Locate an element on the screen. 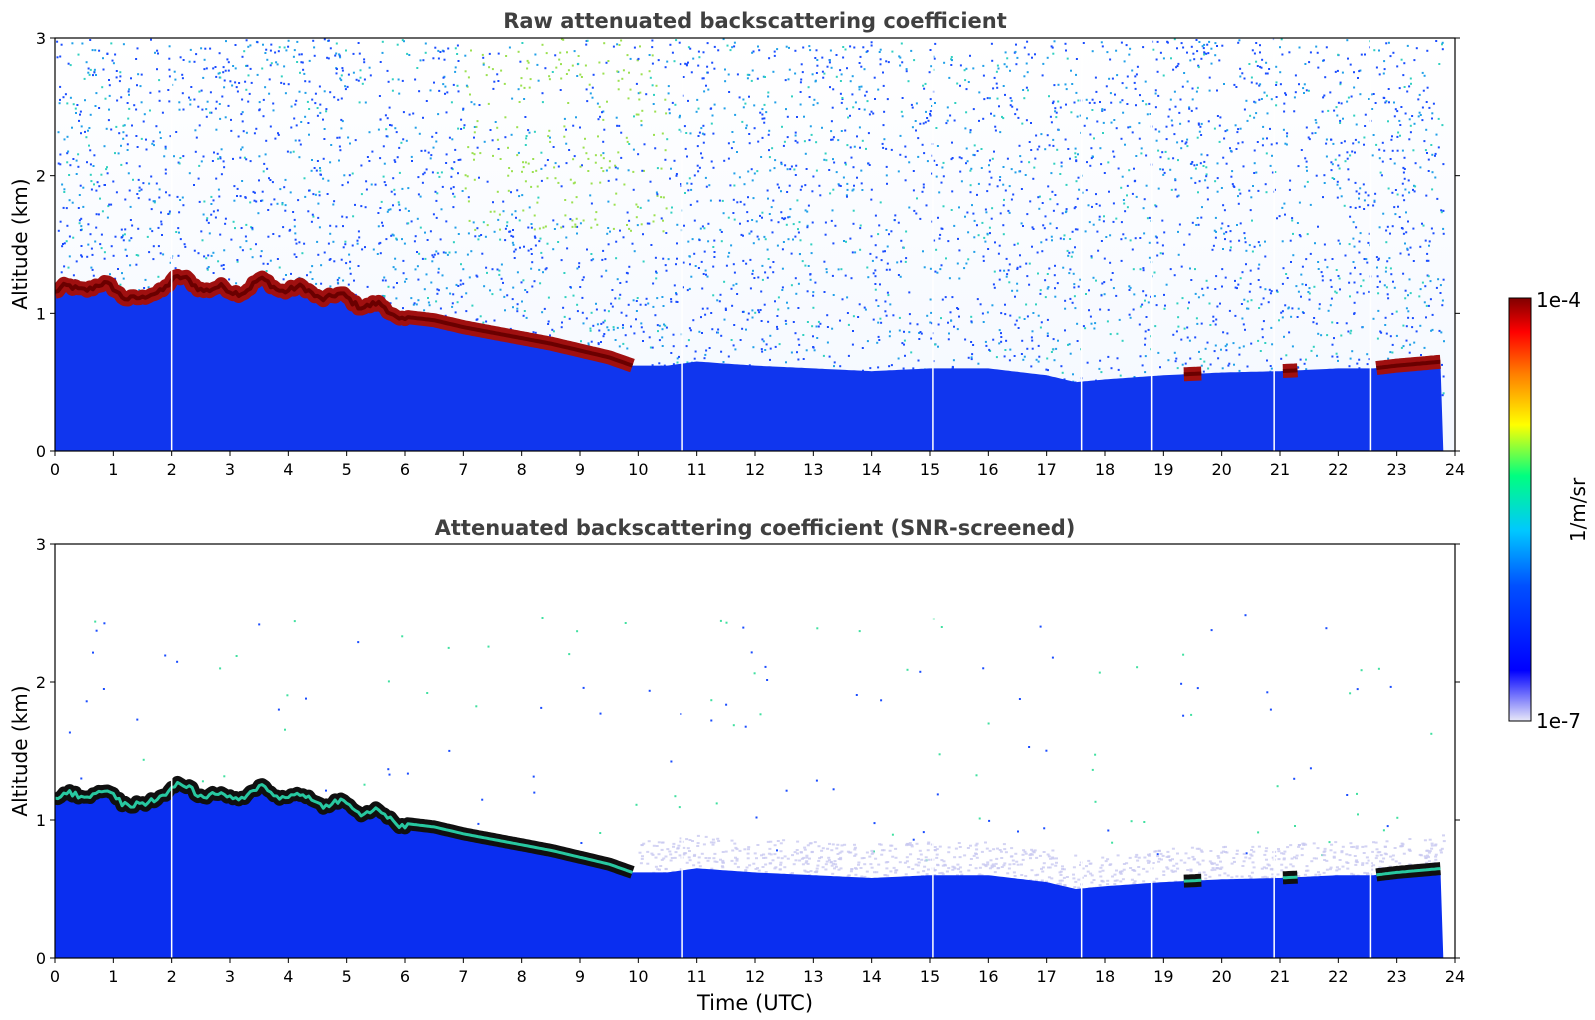 This screenshot has width=1595, height=1020. colorbar-unit-label: 1/m/sr is located at coordinates (1578, 509).